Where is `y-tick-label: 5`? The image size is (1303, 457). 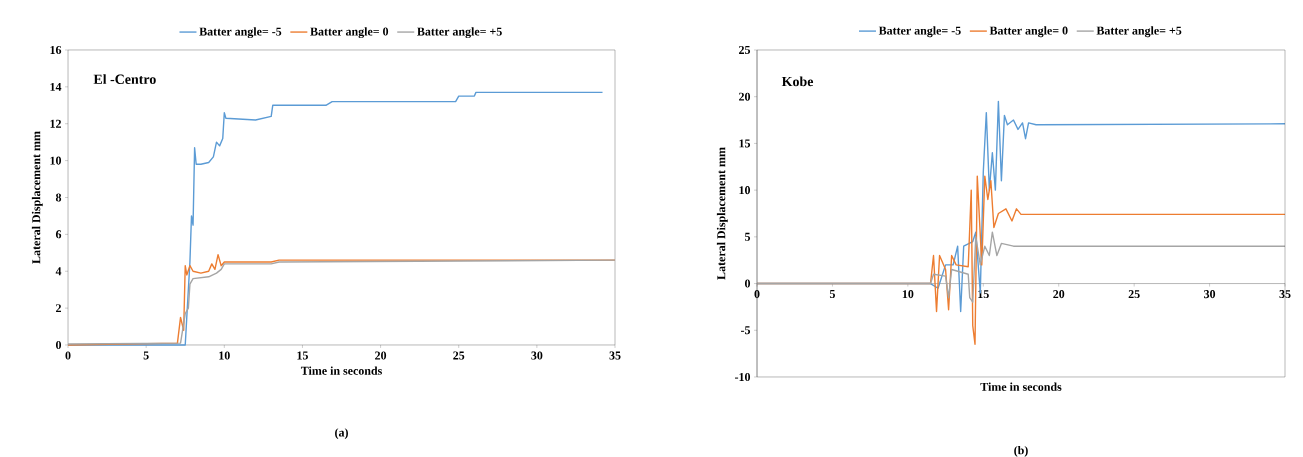 y-tick-label: 5 is located at coordinates (748, 236).